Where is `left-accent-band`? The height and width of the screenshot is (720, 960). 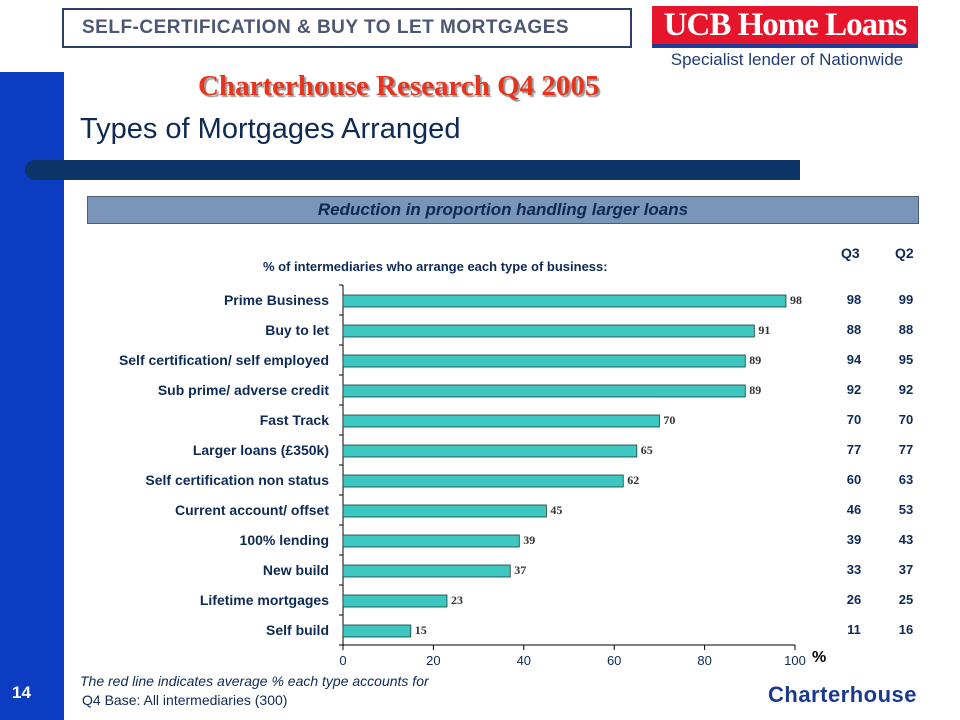
left-accent-band is located at coordinates (32, 396).